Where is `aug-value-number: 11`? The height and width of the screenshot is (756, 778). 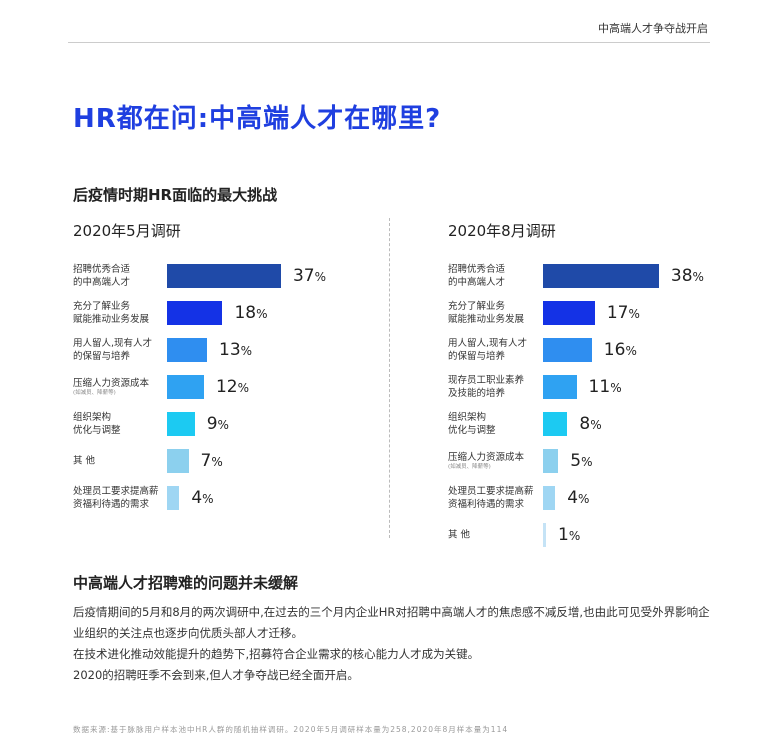
aug-value-number: 11 is located at coordinates (599, 387).